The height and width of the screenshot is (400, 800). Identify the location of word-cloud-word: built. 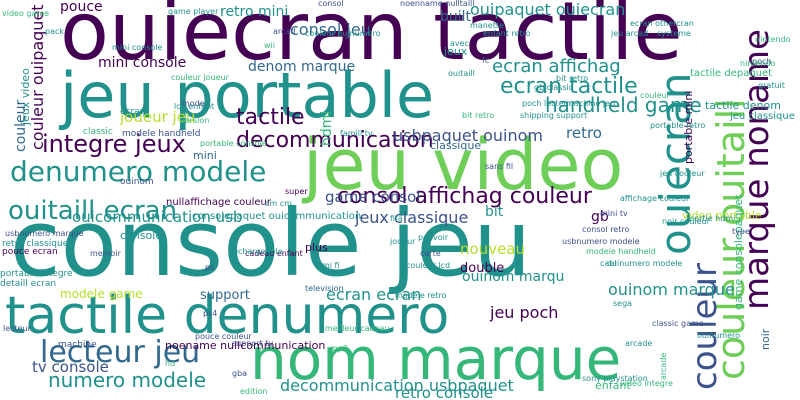
(456, 17).